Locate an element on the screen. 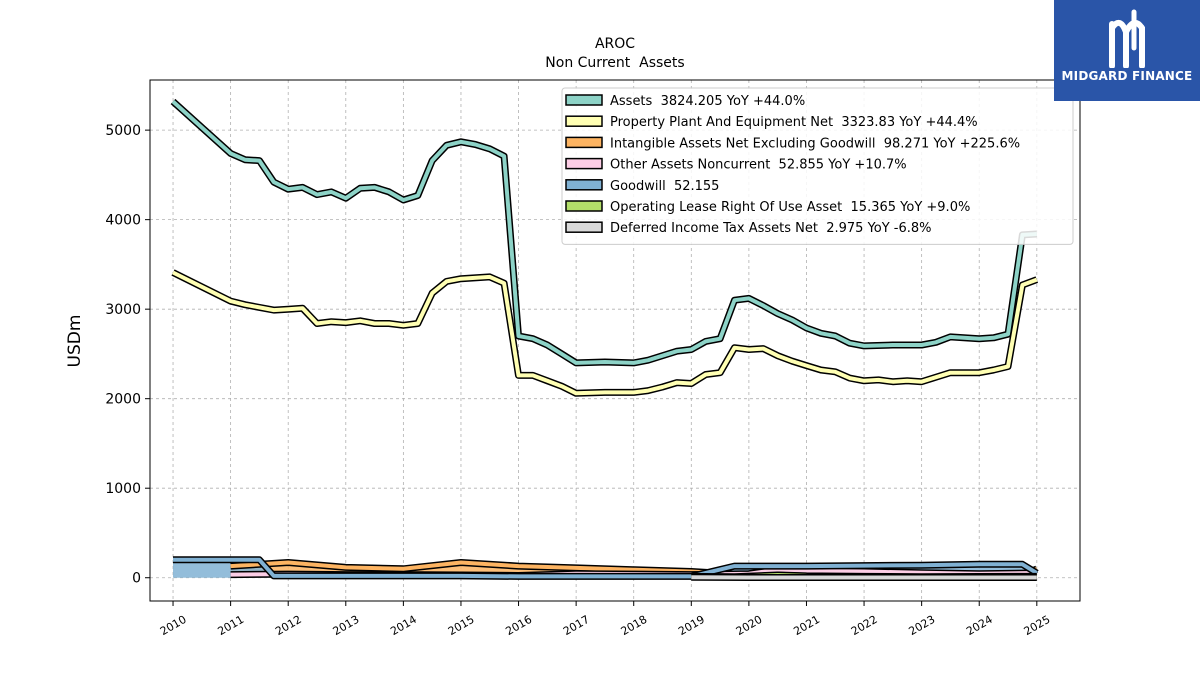 This screenshot has width=1200, height=675. x-tick-label: 2011 is located at coordinates (230, 625).